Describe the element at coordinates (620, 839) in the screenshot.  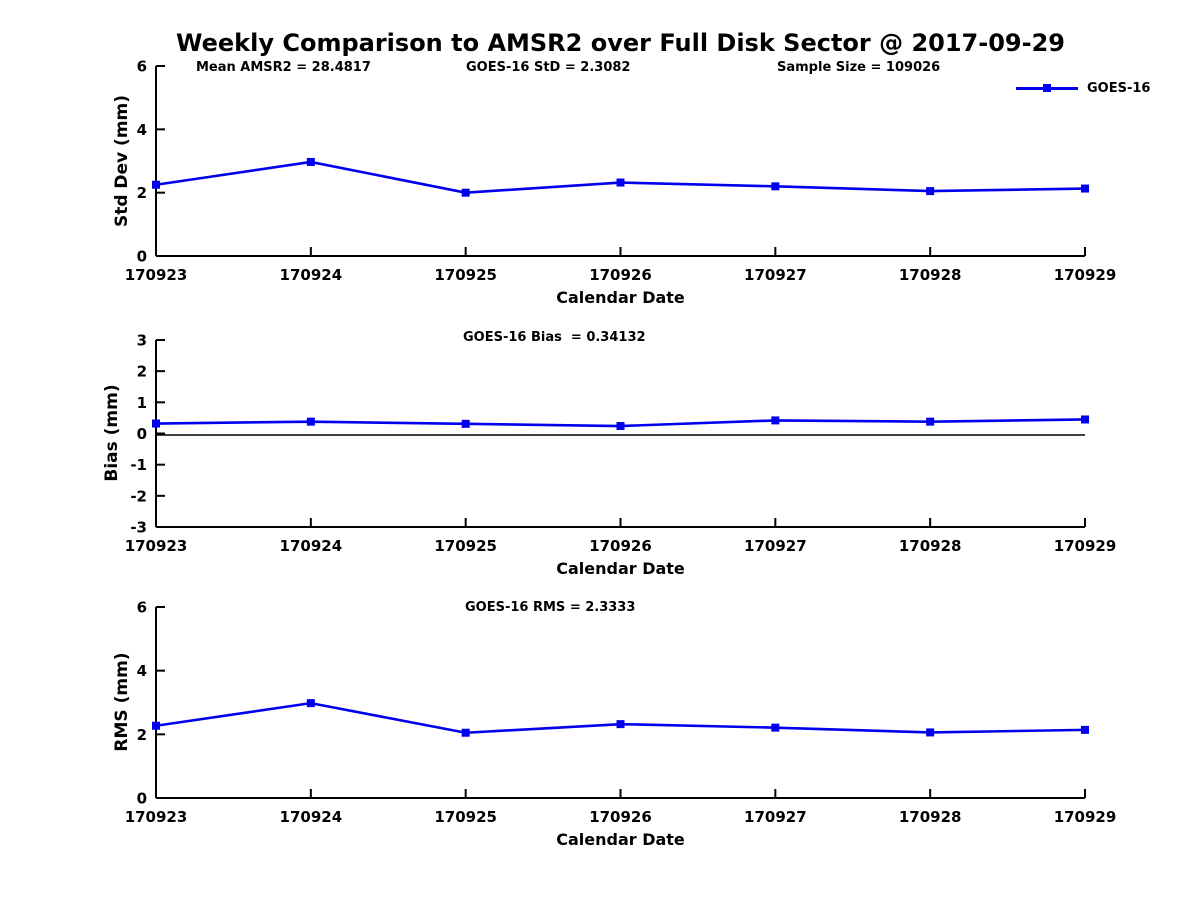
I see `xlabel-rms: Calendar Date` at that location.